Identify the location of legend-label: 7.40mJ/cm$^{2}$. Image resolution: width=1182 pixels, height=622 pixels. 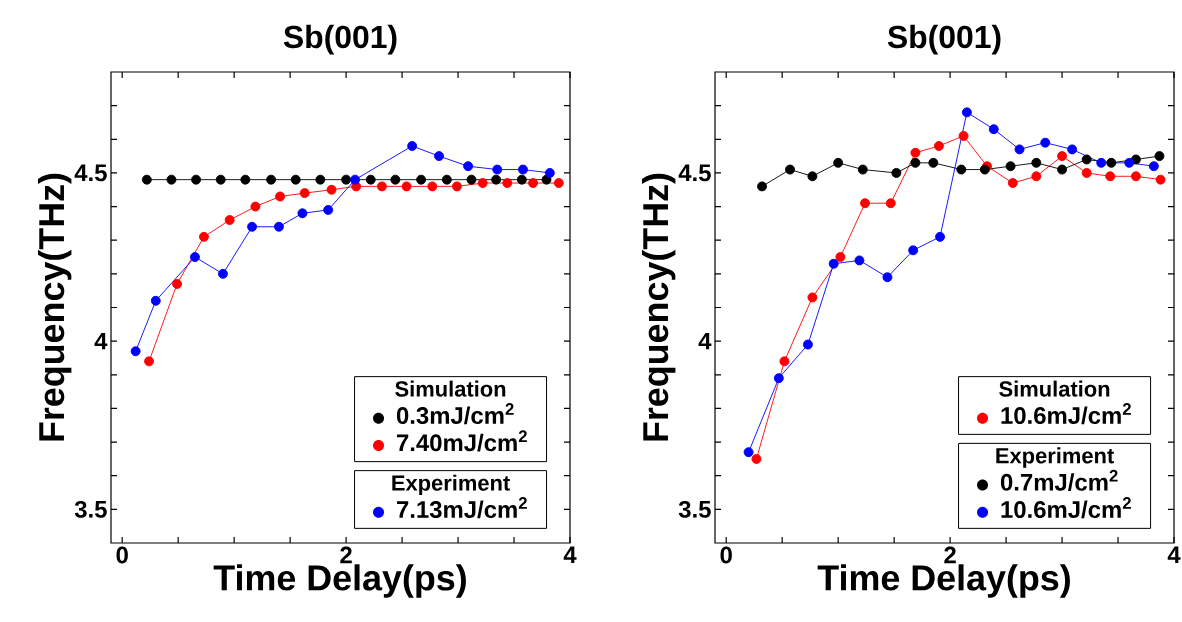
(462, 441).